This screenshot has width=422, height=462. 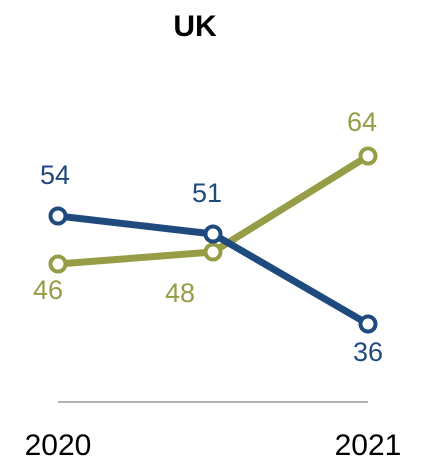 What do you see at coordinates (48, 290) in the screenshot?
I see `data-label-series-2-point-1: 46` at bounding box center [48, 290].